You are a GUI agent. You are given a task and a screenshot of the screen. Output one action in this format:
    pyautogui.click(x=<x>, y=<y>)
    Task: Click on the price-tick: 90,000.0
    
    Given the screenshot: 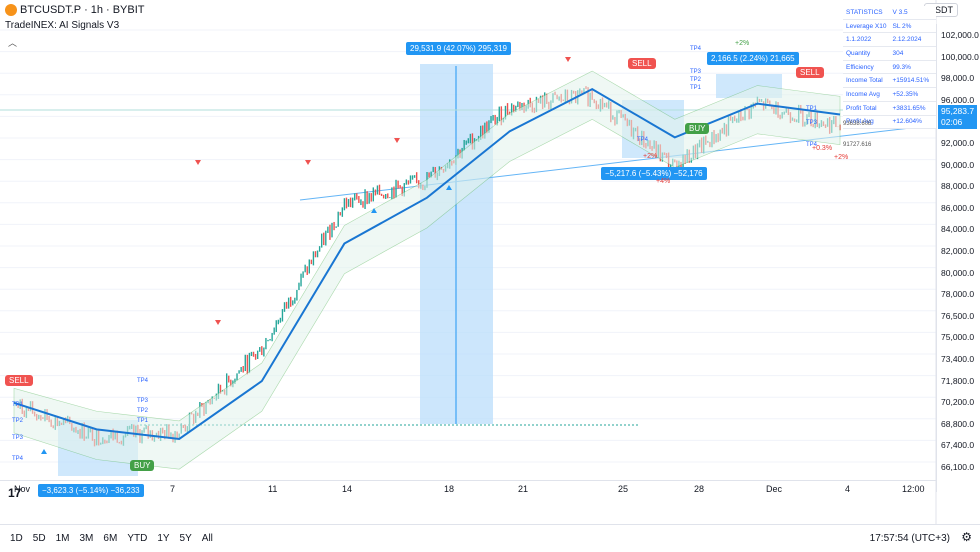 What is the action you would take?
    pyautogui.click(x=958, y=164)
    